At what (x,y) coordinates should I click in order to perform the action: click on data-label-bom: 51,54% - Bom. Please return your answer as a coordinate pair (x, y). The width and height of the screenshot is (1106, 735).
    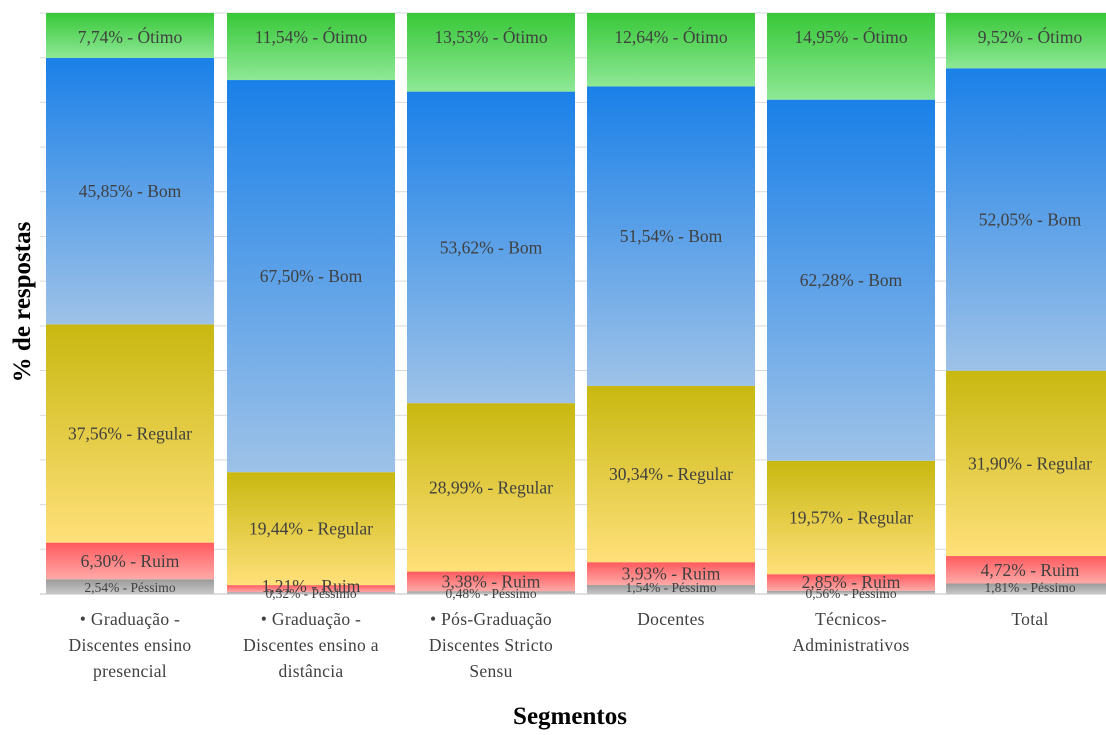
    Looking at the image, I should click on (671, 236).